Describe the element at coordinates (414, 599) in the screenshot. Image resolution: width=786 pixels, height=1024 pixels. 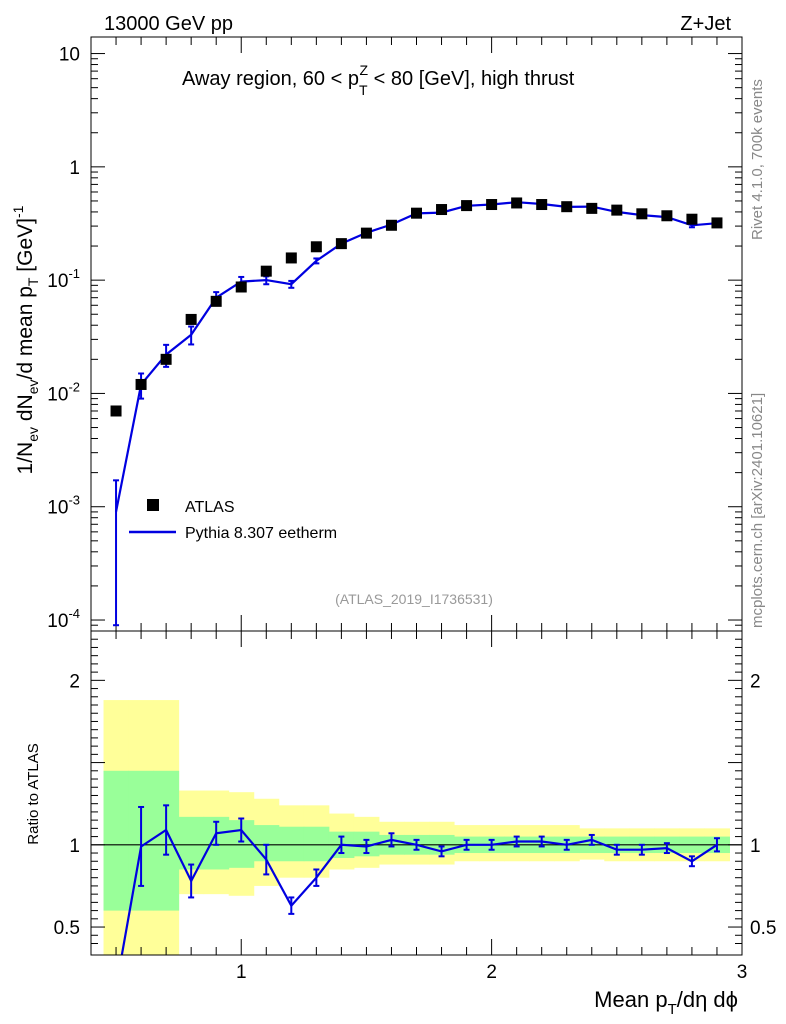
I see `analysis-watermark: (ATLAS_2019_I1736531)` at that location.